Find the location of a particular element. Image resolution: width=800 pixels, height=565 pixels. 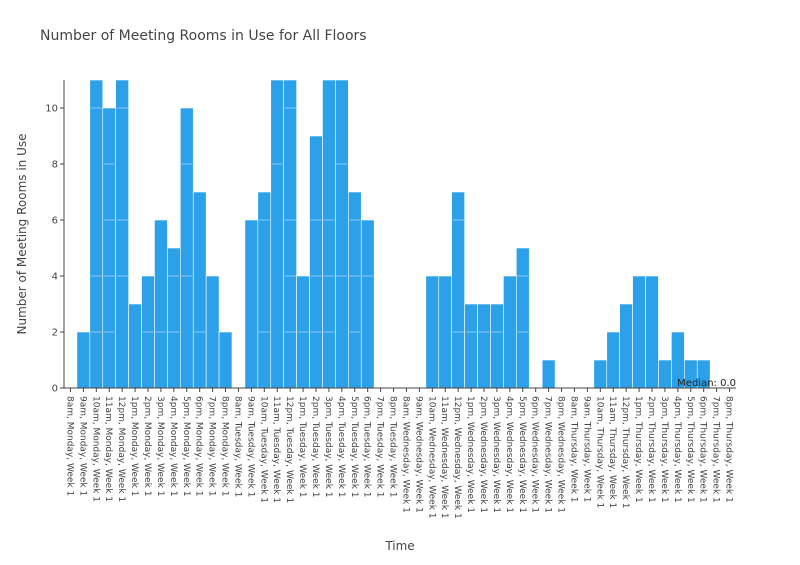

x-tick-label: 8pm, Thursday, Week 1 is located at coordinates (729, 449).